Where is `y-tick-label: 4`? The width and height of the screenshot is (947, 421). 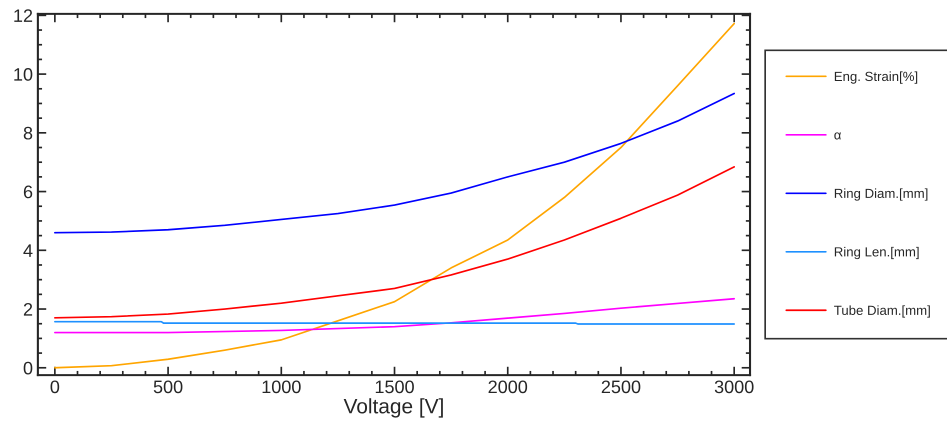 y-tick-label: 4 is located at coordinates (27, 250).